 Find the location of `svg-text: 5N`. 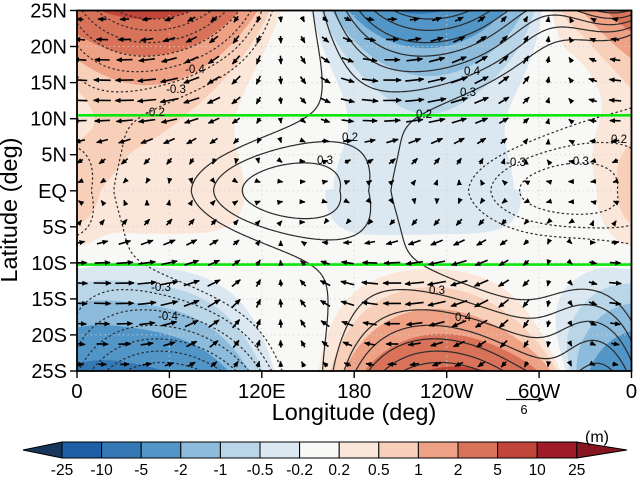

svg-text: 5N is located at coordinates (54, 156).